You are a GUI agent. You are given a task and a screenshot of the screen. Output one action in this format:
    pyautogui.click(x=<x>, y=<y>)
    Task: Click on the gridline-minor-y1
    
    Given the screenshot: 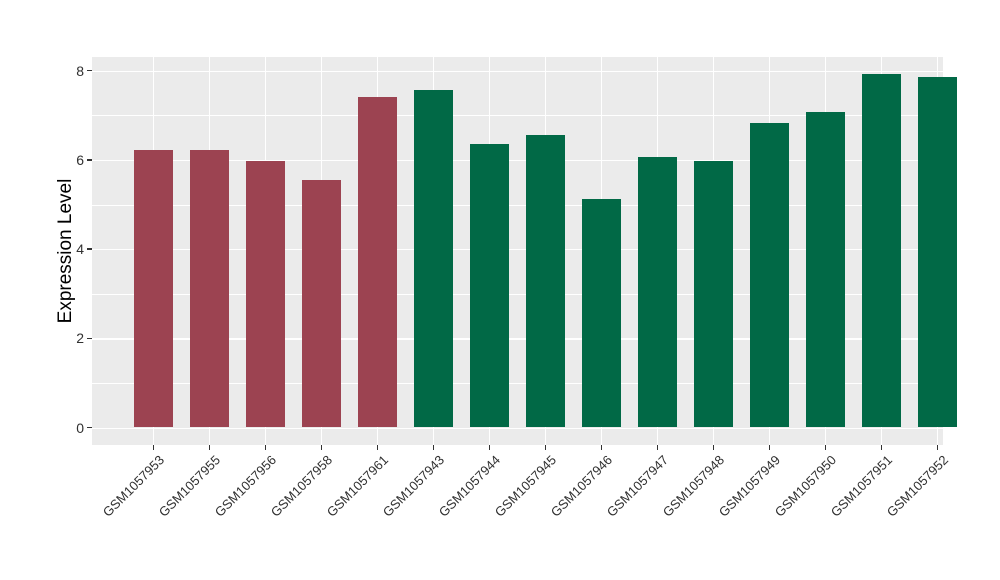 What is the action you would take?
    pyautogui.click(x=517, y=383)
    